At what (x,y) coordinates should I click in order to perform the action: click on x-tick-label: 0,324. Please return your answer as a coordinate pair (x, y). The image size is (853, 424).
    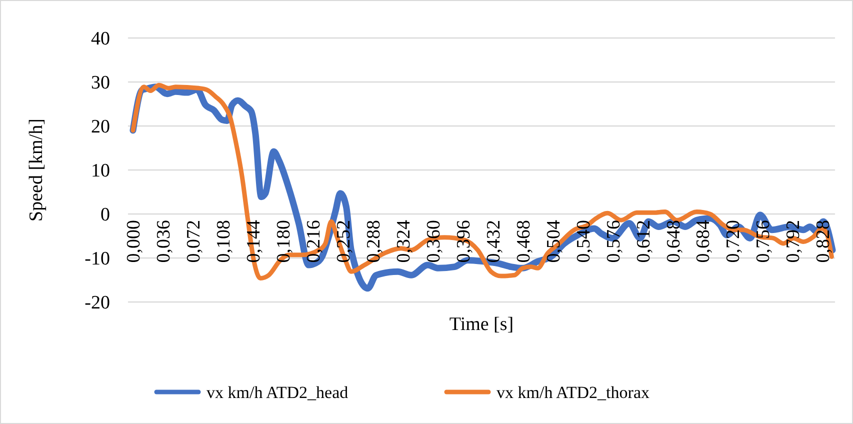
    Looking at the image, I should click on (403, 241).